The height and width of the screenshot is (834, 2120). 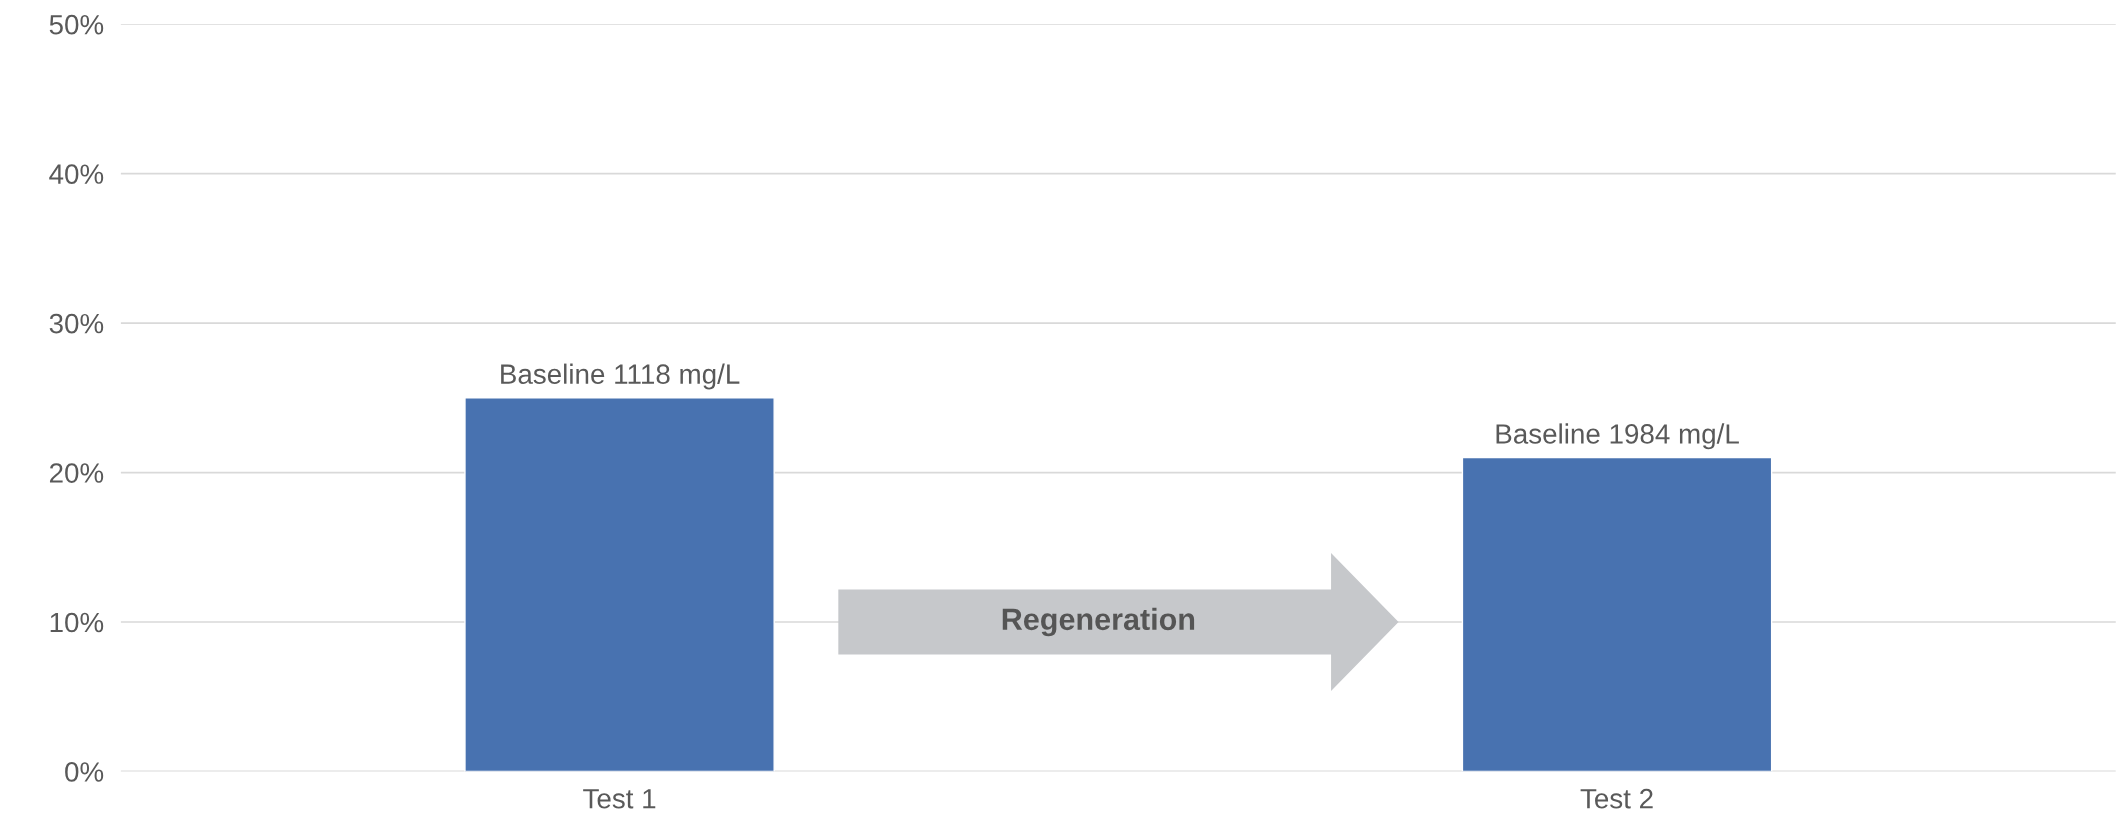 I want to click on annotation: Baseline 1118 mg/L, so click(x=620, y=376).